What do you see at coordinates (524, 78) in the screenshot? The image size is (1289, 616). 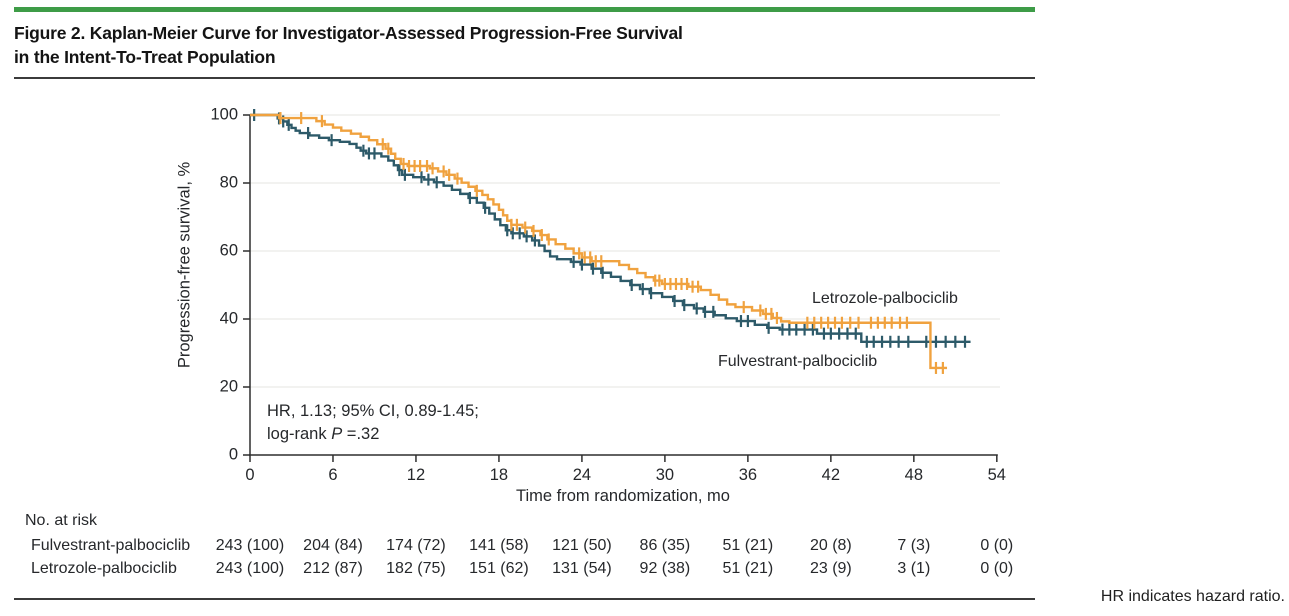 I see `title-divider-rule` at bounding box center [524, 78].